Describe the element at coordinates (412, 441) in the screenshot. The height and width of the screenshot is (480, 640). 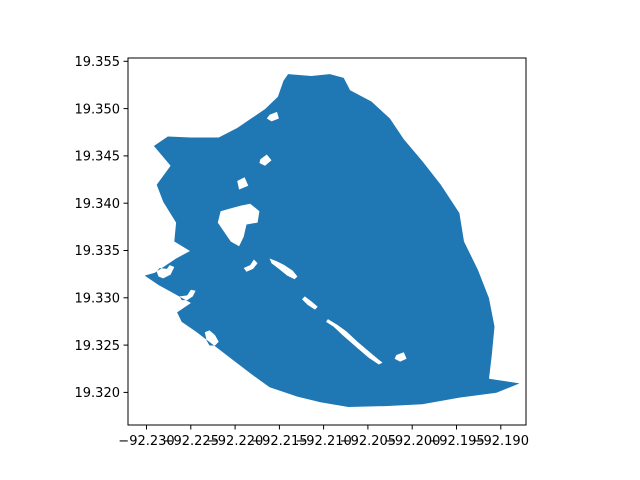
I see `x-tick-label: −92.200` at that location.